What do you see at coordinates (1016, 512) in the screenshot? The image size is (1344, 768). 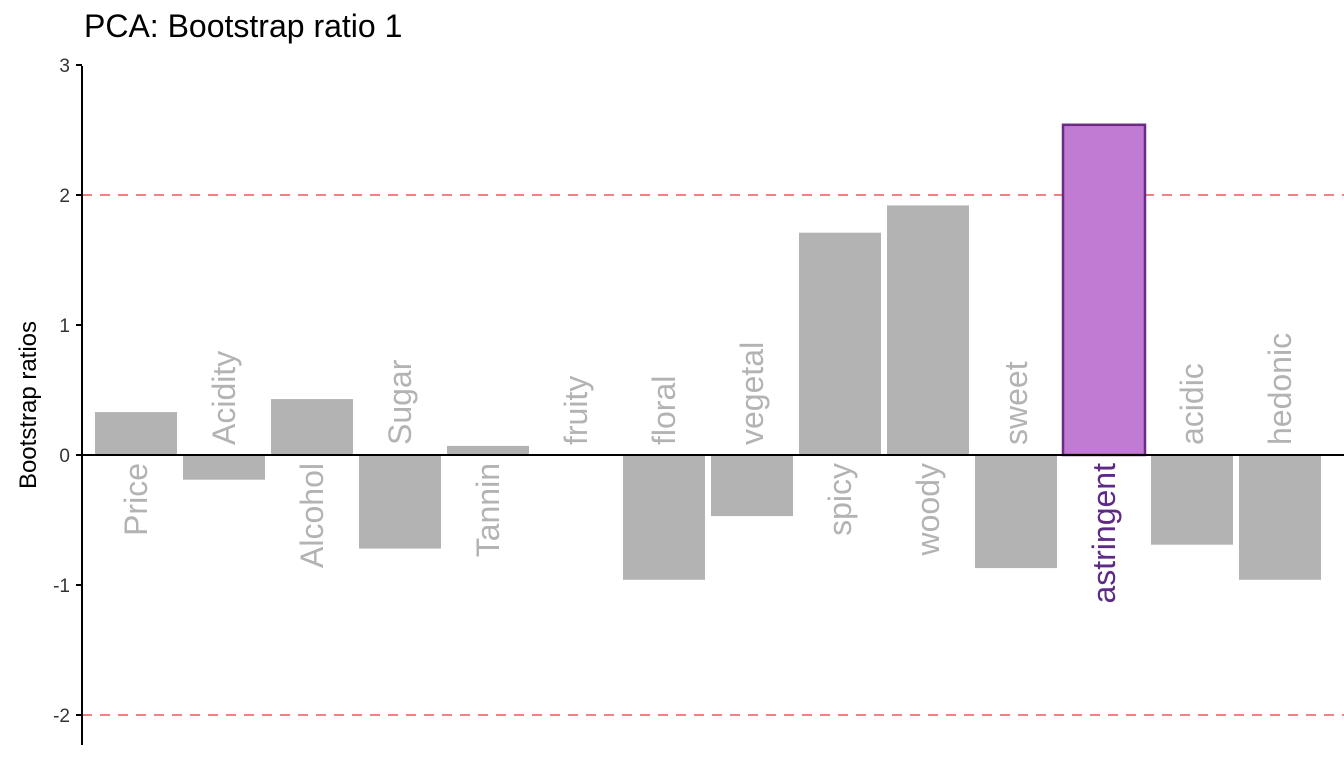 I see `bar-sweet` at bounding box center [1016, 512].